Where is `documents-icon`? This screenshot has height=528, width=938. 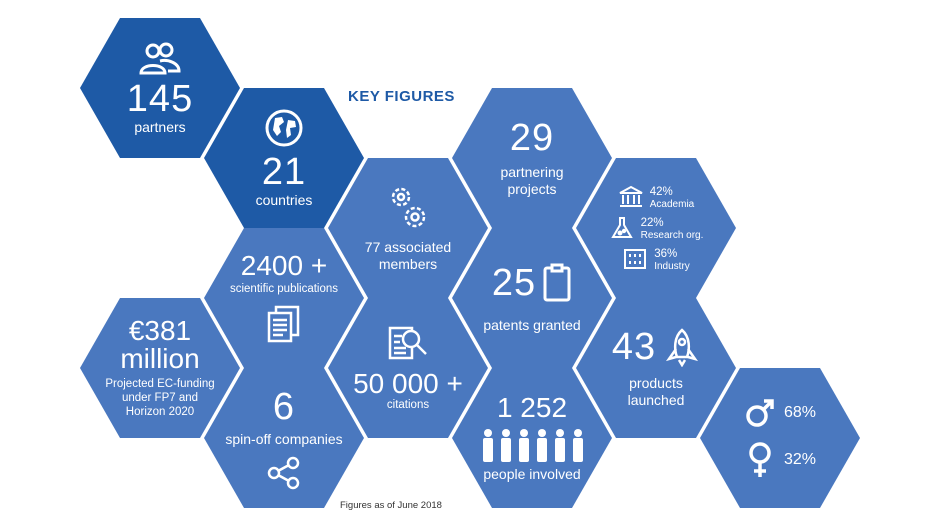
documents-icon is located at coordinates (284, 324).